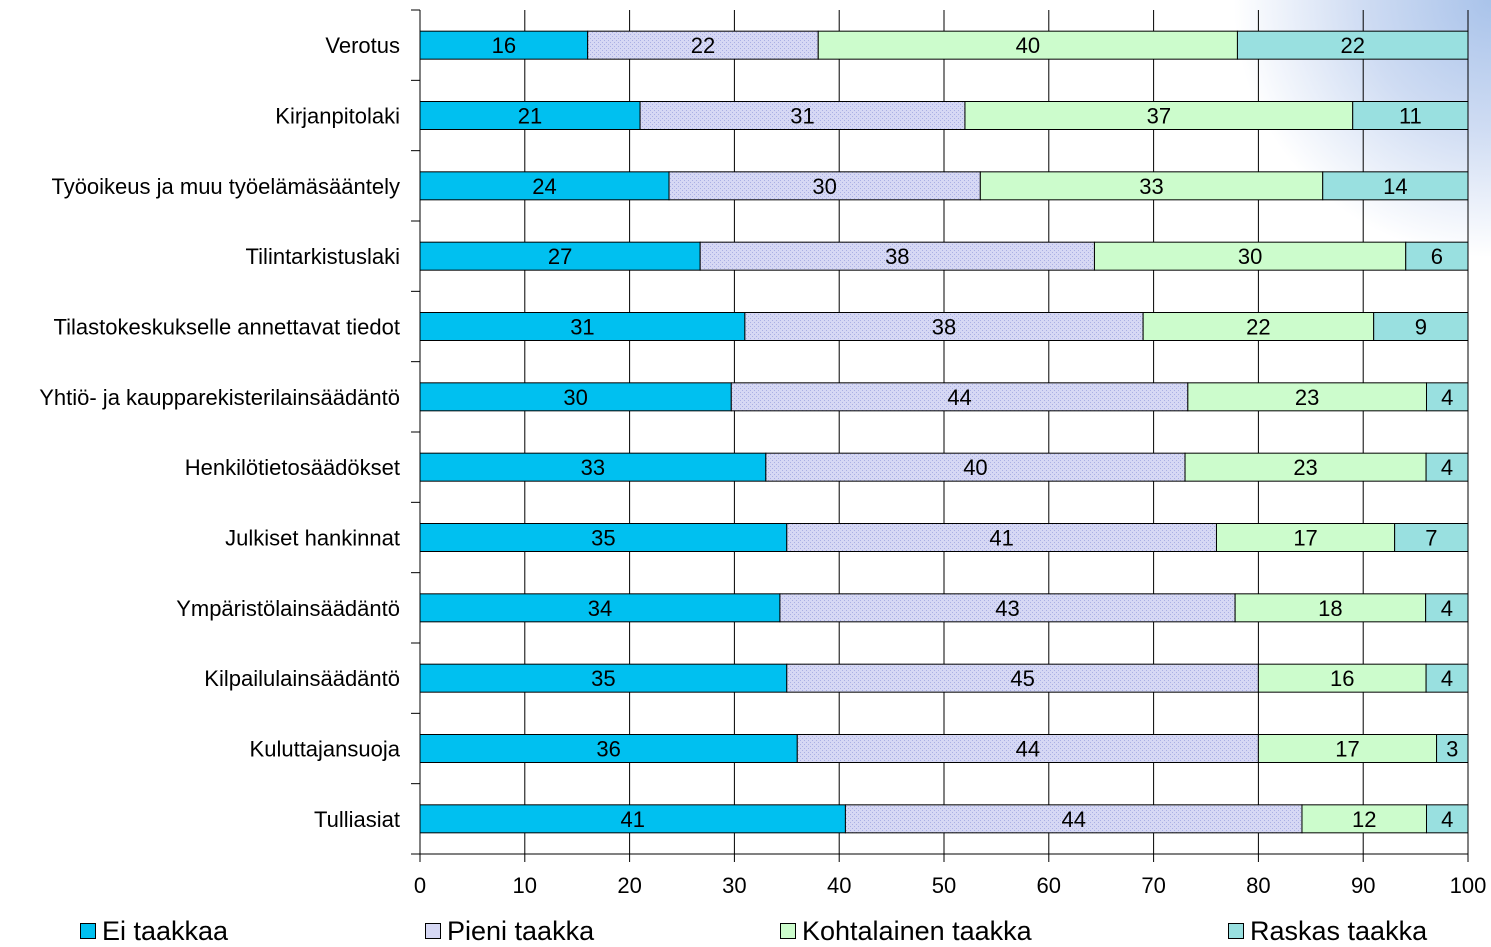  What do you see at coordinates (603, 538) in the screenshot?
I see `data-label: 35` at bounding box center [603, 538].